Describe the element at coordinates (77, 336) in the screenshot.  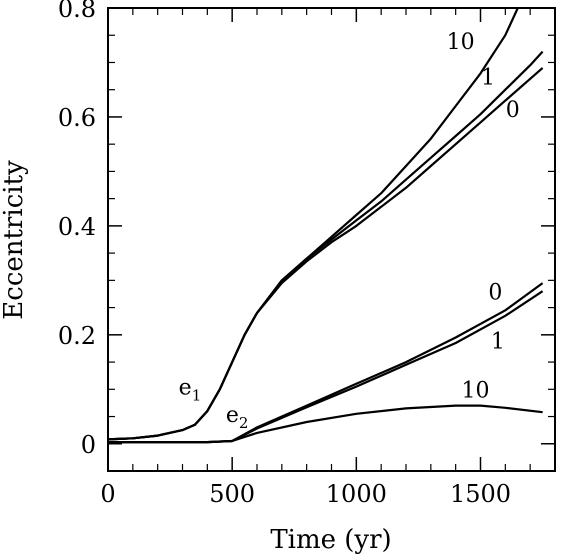
I see `y-tick-label: 0.2` at that location.